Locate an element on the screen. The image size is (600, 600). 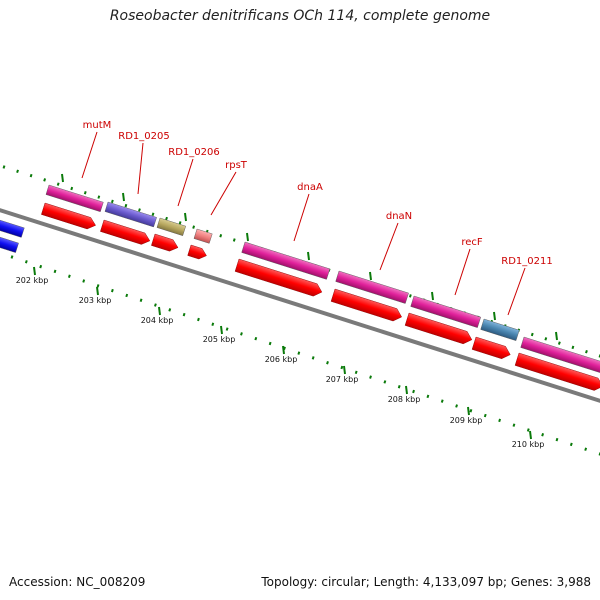
gene-label: RD1_0205 is located at coordinates (143, 136).